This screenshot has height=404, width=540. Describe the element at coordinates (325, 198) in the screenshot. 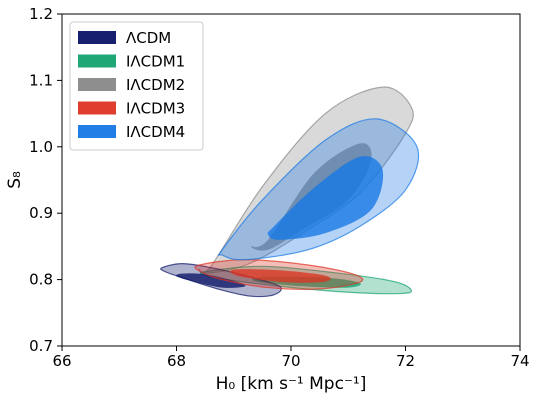

I see `contour-4-1sigma` at that location.